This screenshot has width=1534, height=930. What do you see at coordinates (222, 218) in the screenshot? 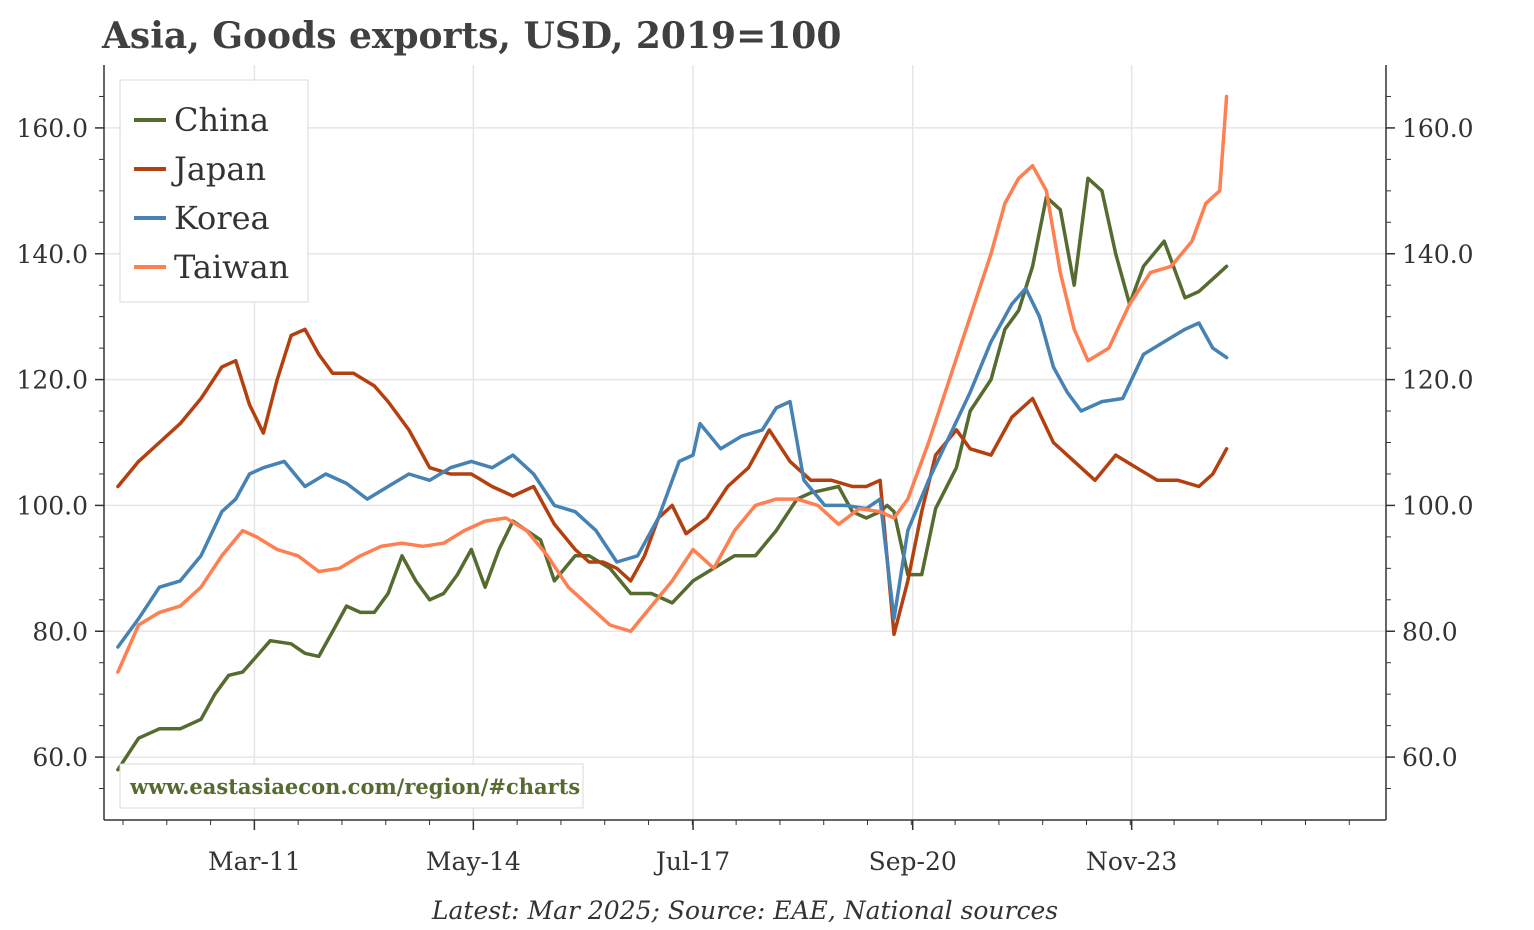
I see `legend-label-korea: Korea` at bounding box center [222, 218].